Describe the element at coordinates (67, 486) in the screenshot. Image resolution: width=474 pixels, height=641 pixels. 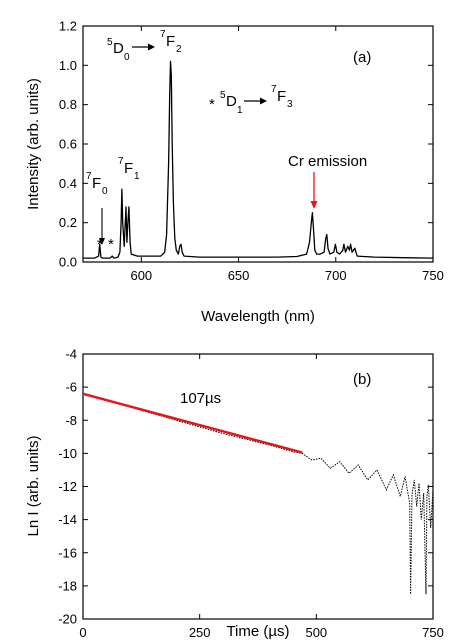
I see `b-y-tick-label-4: -12` at that location.